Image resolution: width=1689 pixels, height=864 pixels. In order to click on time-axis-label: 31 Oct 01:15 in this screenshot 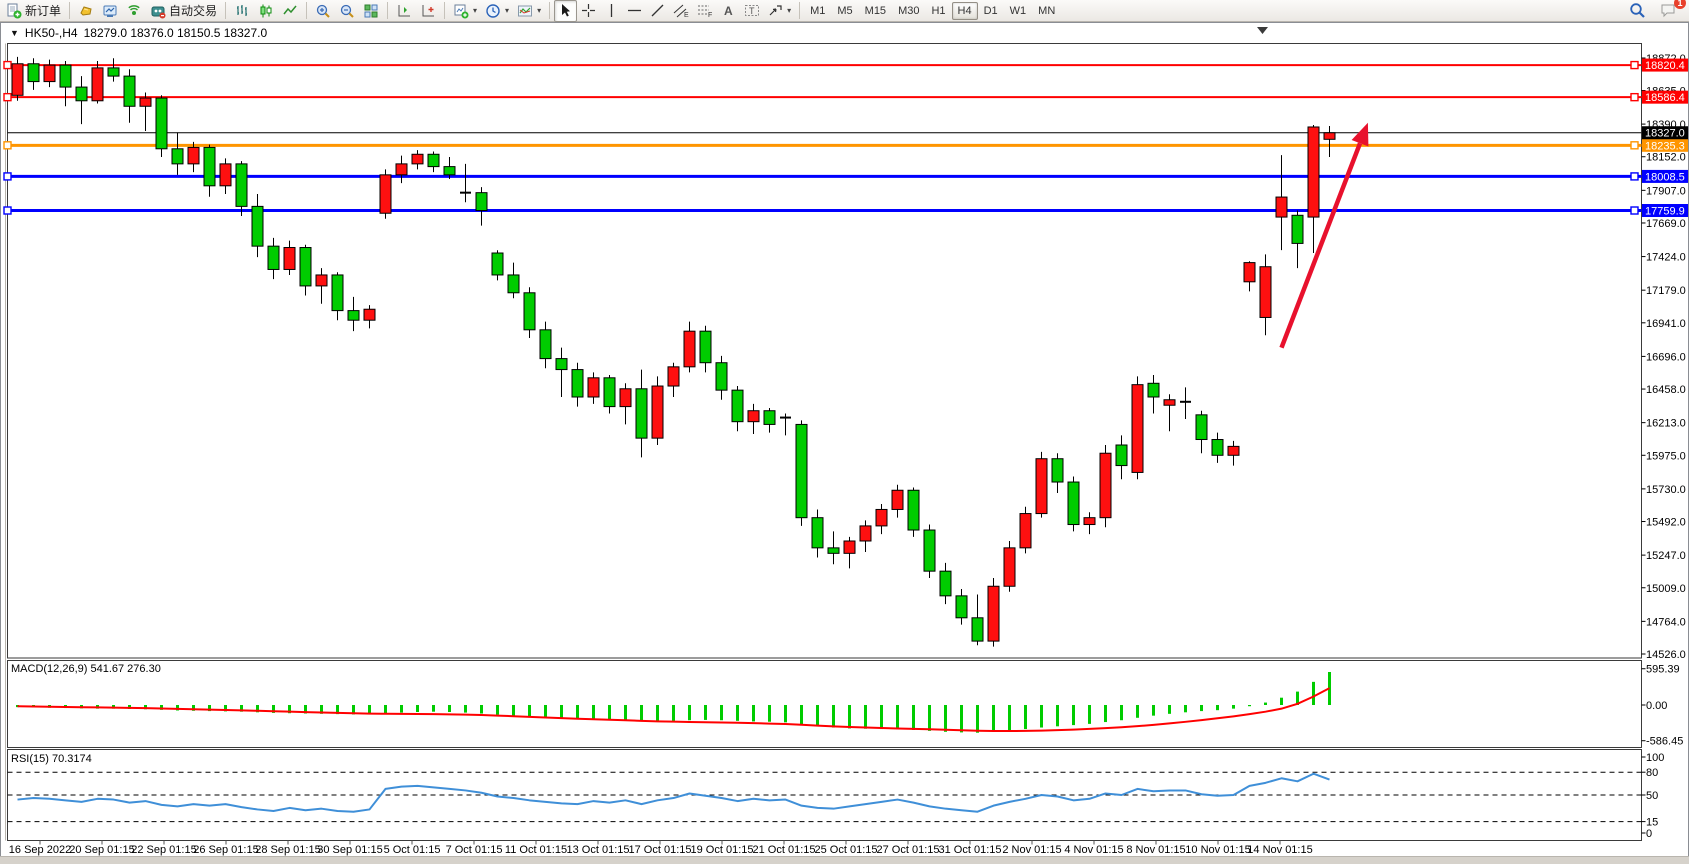, I will do `click(970, 850)`.